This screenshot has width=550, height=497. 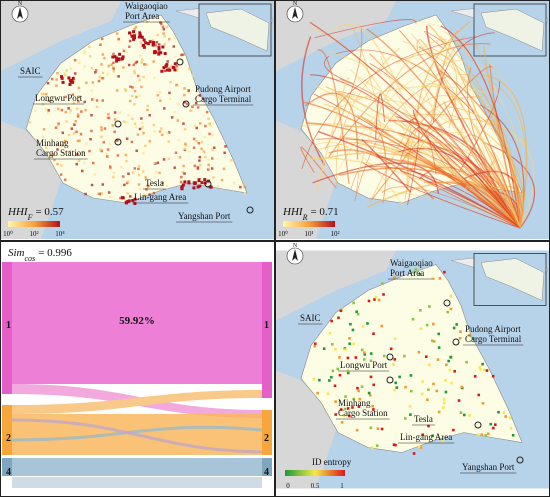 I want to click on place-label: Port Area, so click(x=407, y=273).